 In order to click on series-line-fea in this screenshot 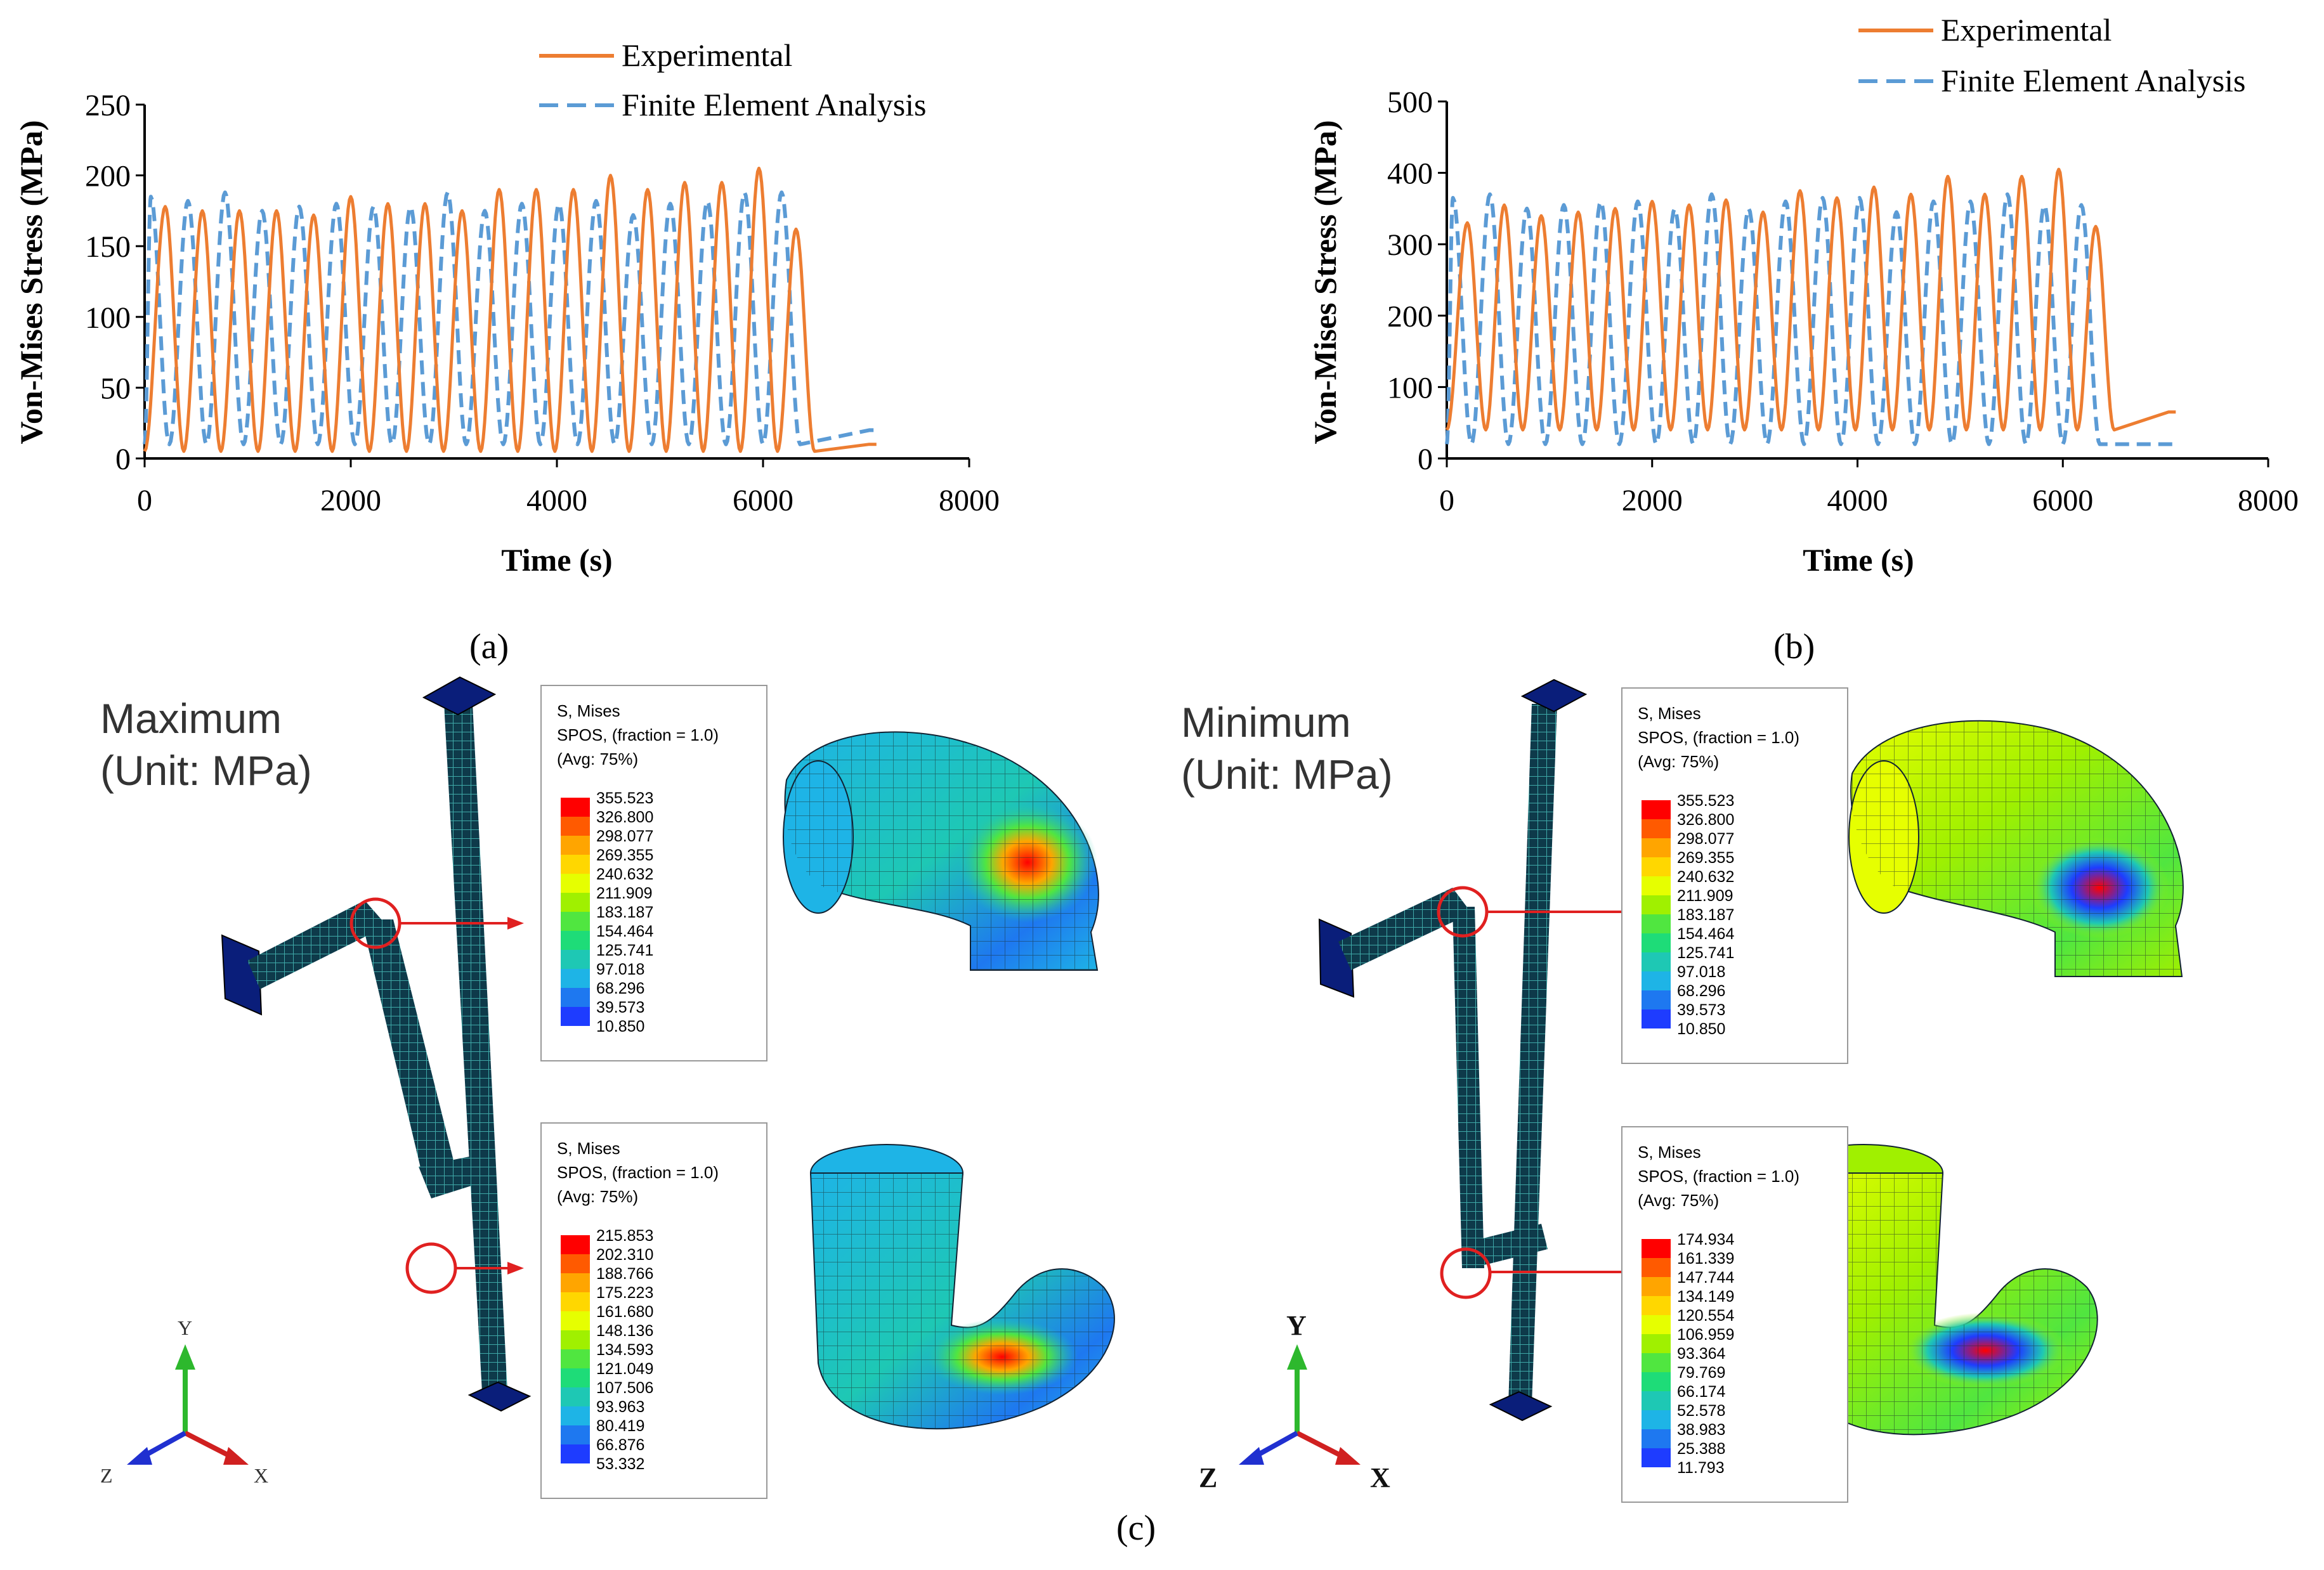, I will do `click(1810, 319)`.